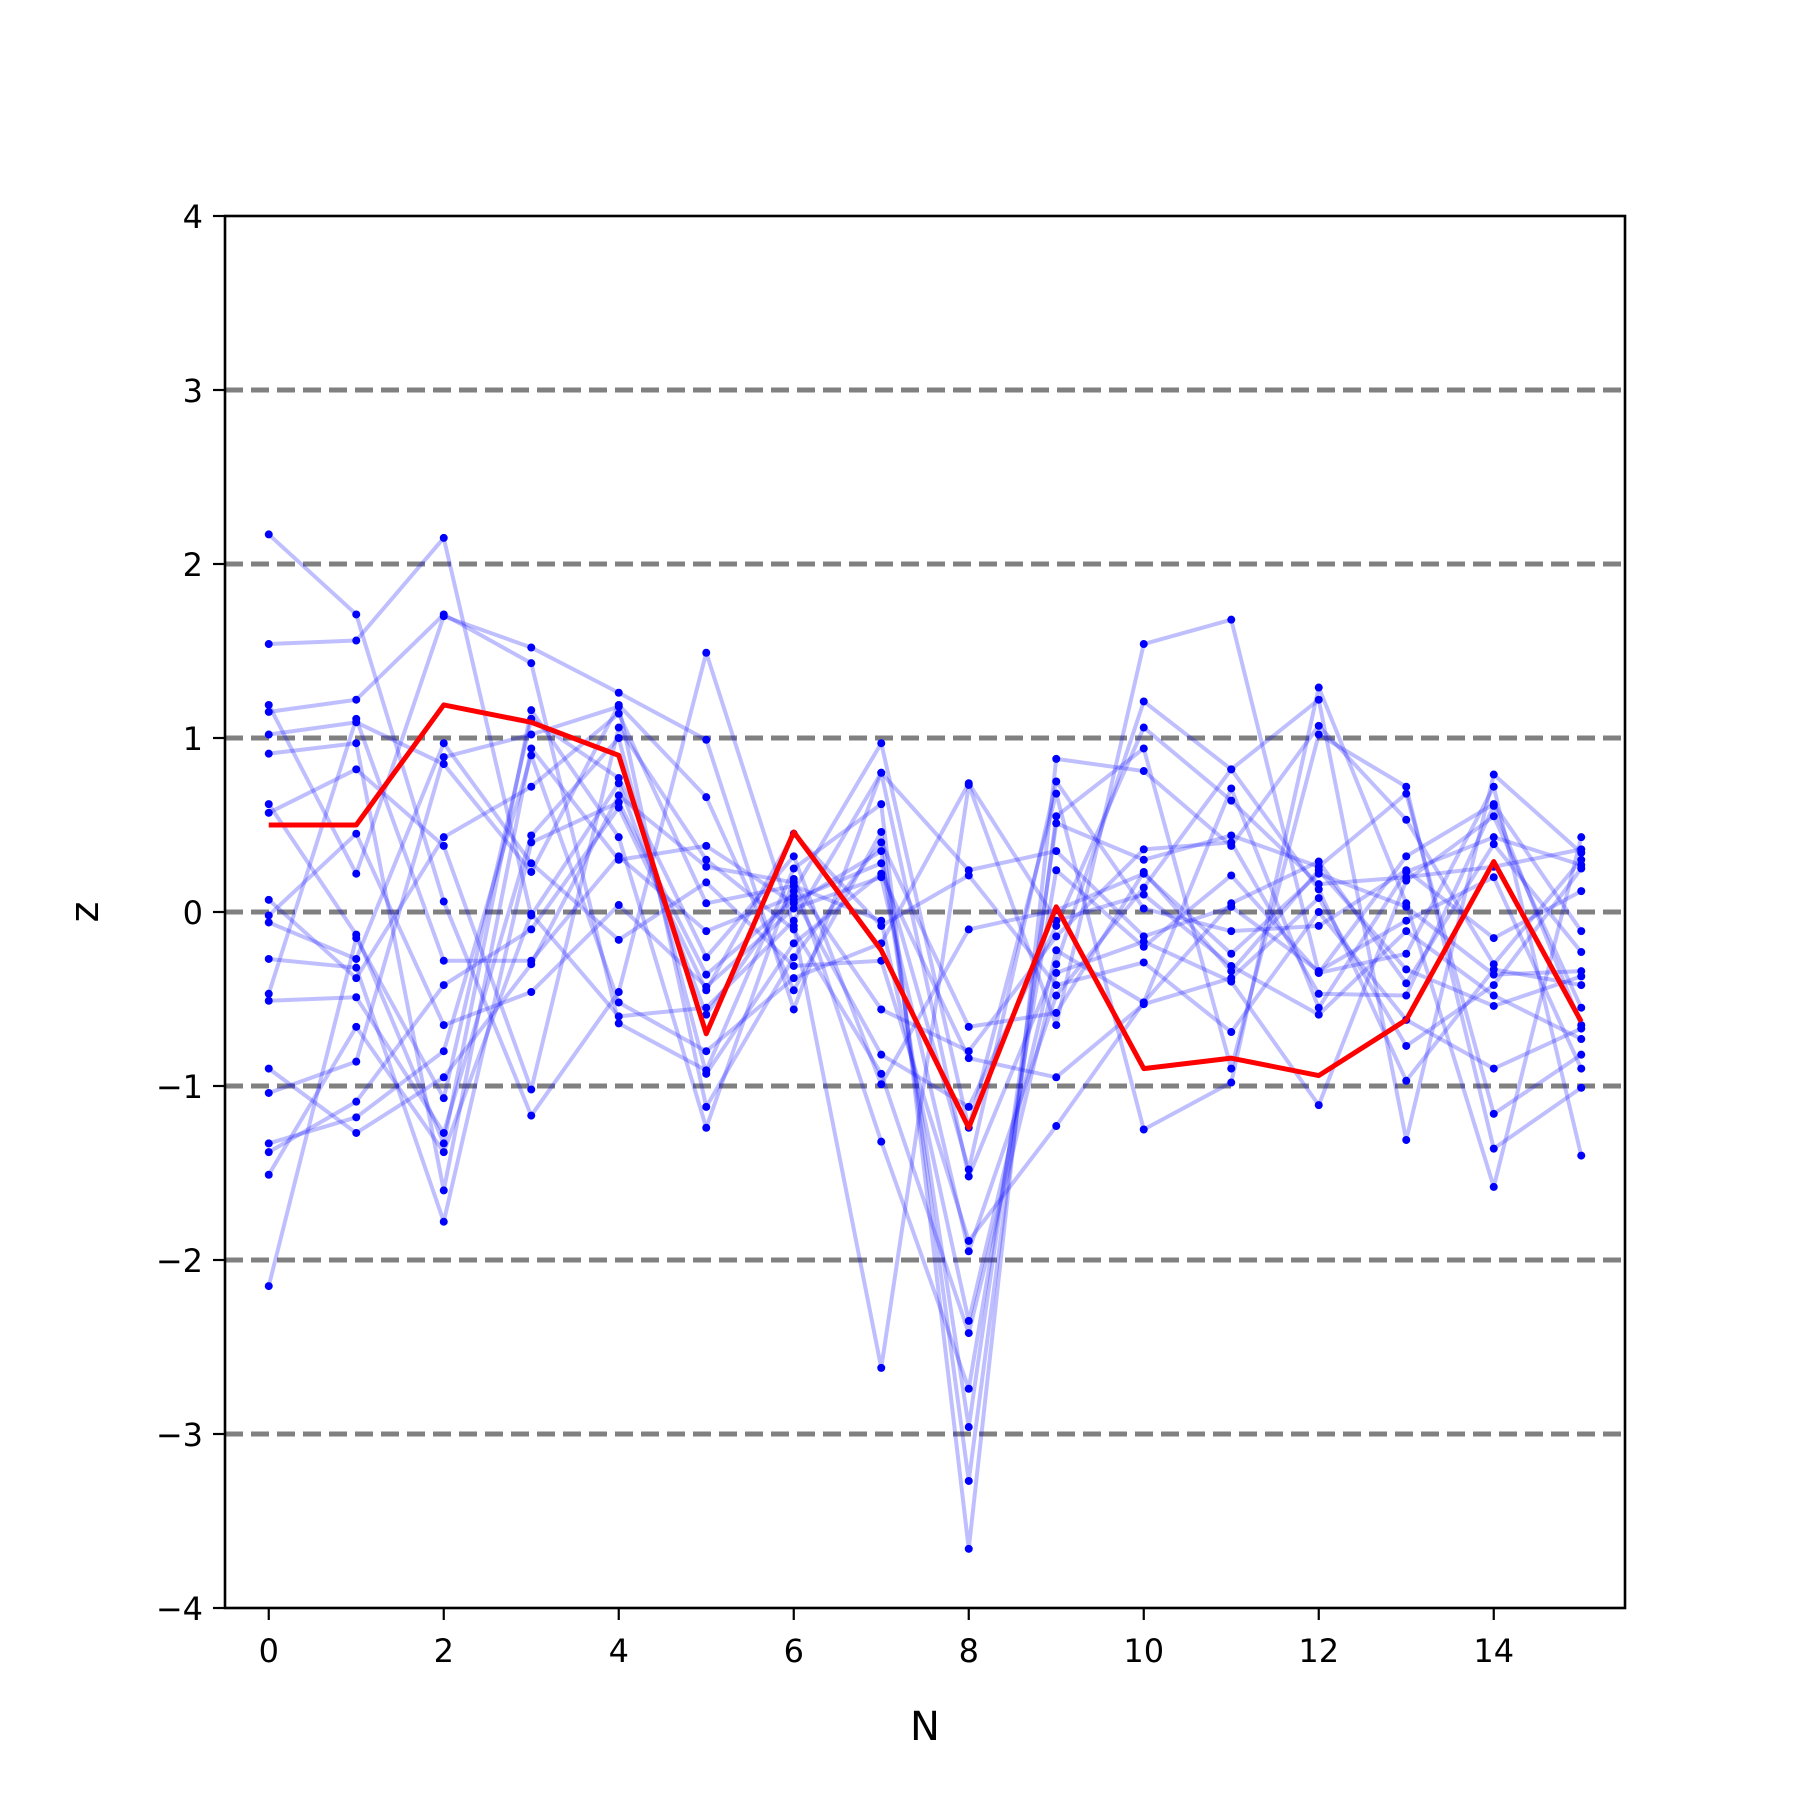 This screenshot has width=1800, height=1800. What do you see at coordinates (794, 1651) in the screenshot?
I see `x-tick-label-6: 6` at bounding box center [794, 1651].